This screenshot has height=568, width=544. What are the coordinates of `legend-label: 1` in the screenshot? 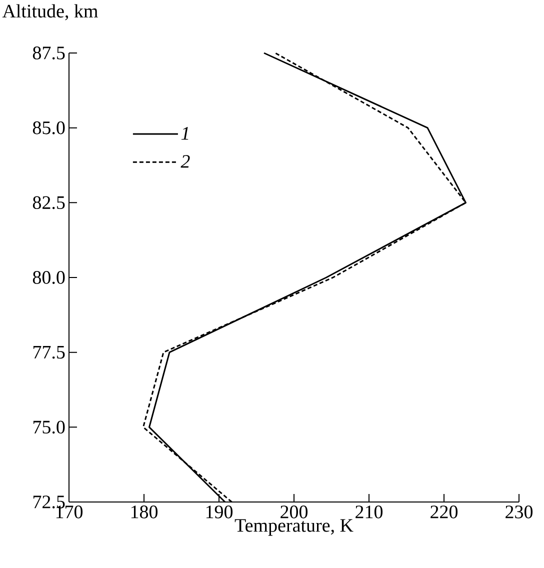 It's located at (184, 133).